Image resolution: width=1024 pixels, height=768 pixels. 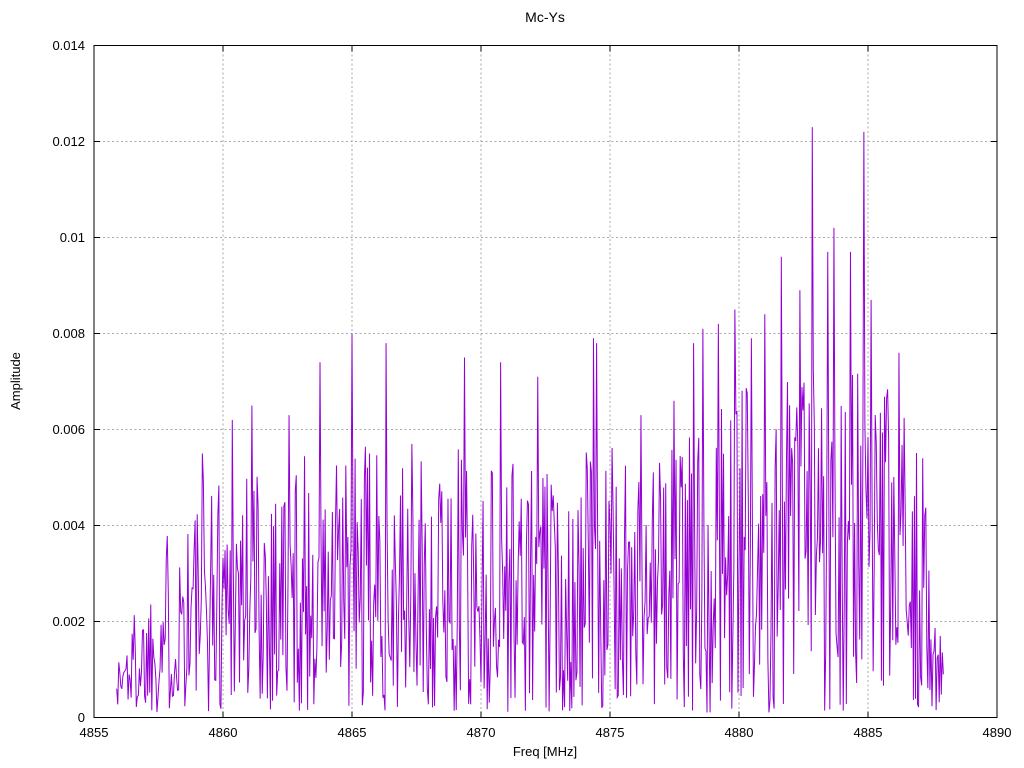 What do you see at coordinates (68, 333) in the screenshot?
I see `y-tick-label: 0.008` at bounding box center [68, 333].